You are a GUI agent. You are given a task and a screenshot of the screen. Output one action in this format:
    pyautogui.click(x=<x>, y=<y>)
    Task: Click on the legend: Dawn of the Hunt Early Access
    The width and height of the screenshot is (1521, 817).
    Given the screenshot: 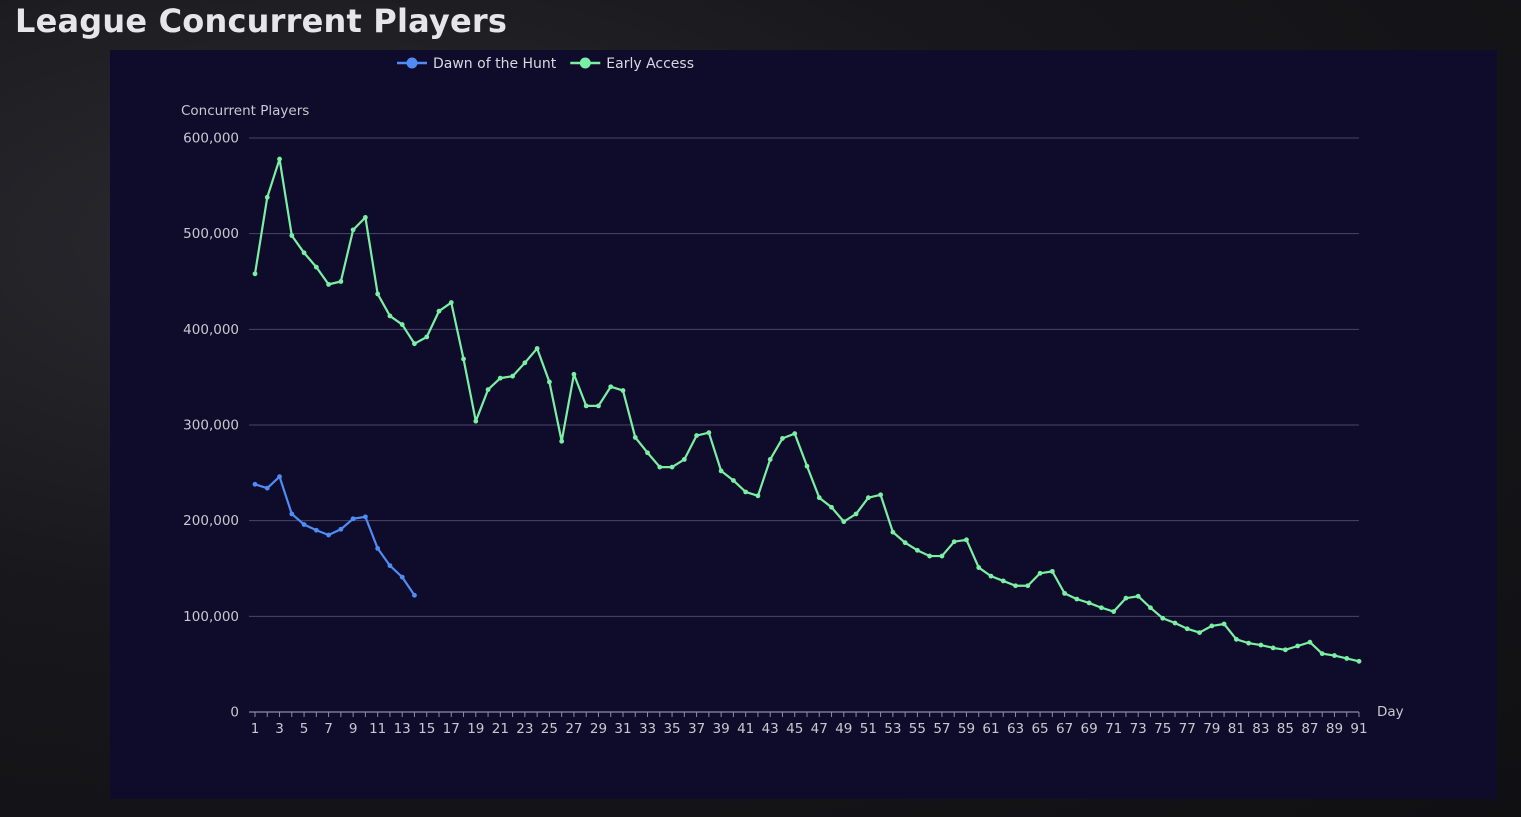 What is the action you would take?
    pyautogui.click(x=545, y=64)
    